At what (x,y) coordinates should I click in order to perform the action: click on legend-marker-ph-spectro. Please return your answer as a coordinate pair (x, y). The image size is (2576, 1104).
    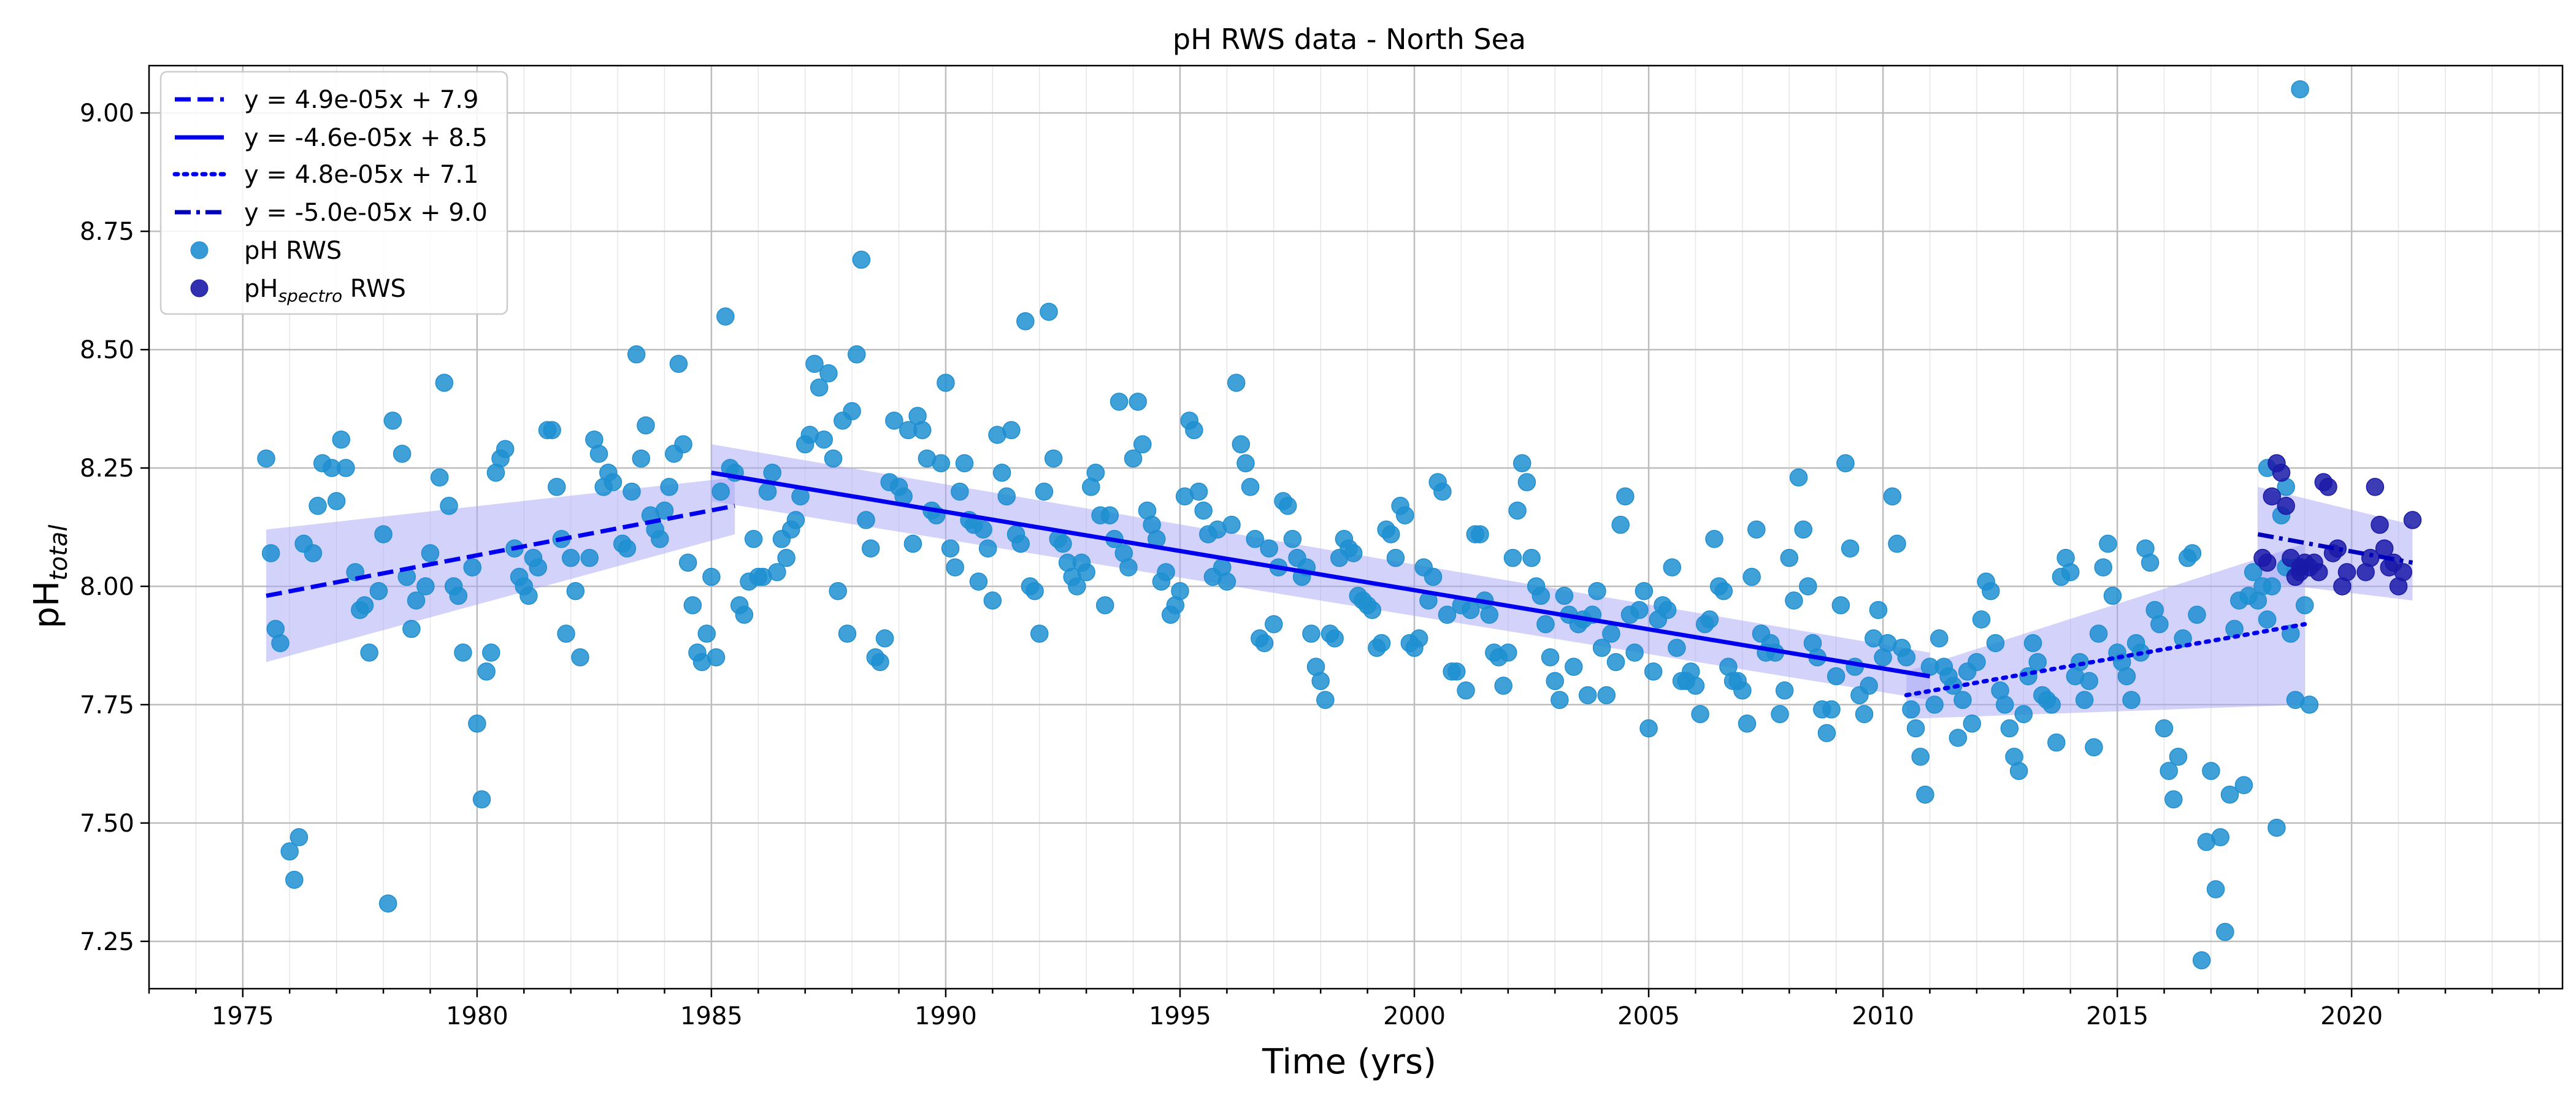
    Looking at the image, I should click on (199, 288).